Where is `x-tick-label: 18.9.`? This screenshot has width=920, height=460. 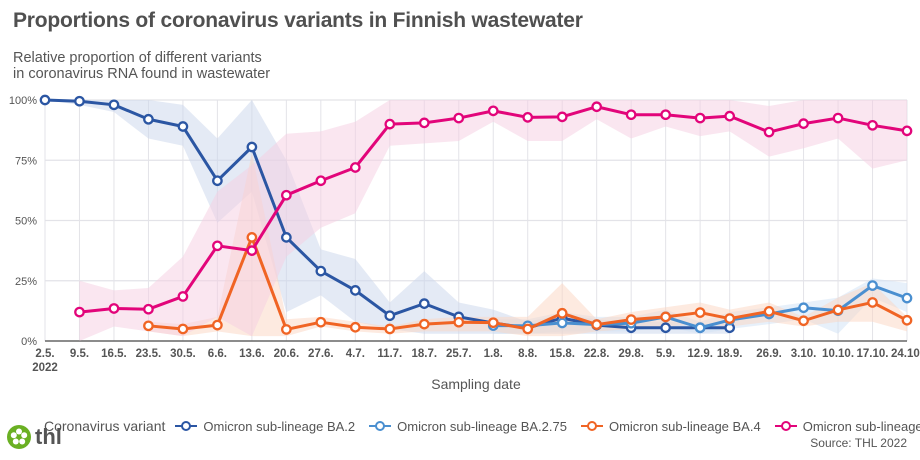 x-tick-label: 18.9. is located at coordinates (730, 354).